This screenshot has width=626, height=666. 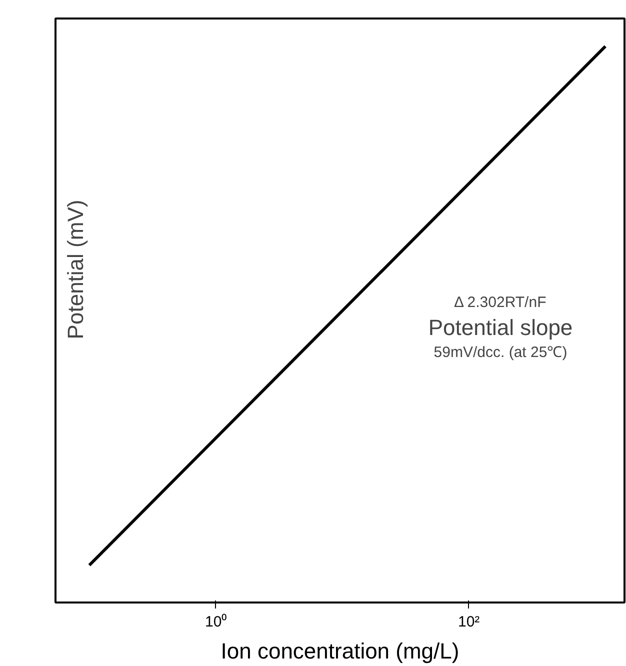 I want to click on x-axis-title: Ion concentration (mg/L), so click(x=340, y=651).